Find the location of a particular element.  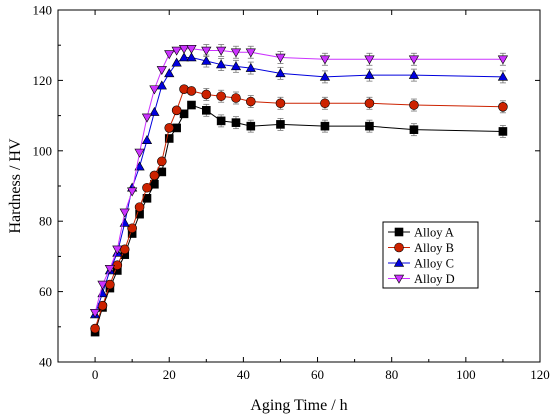

legend-item: Alloy C is located at coordinates (421, 264).